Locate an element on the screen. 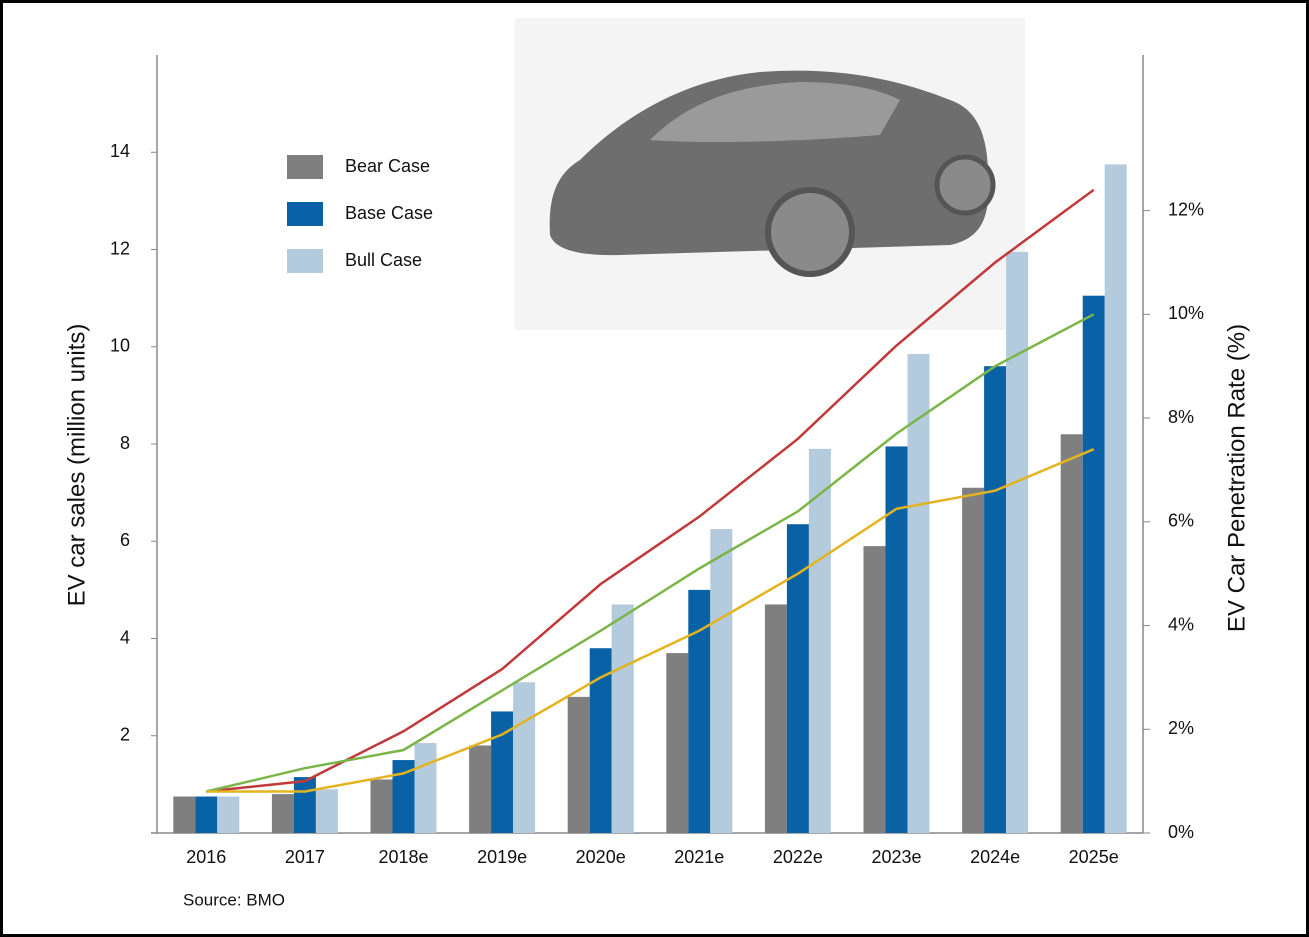  legend-label: Base Case is located at coordinates (389, 213).